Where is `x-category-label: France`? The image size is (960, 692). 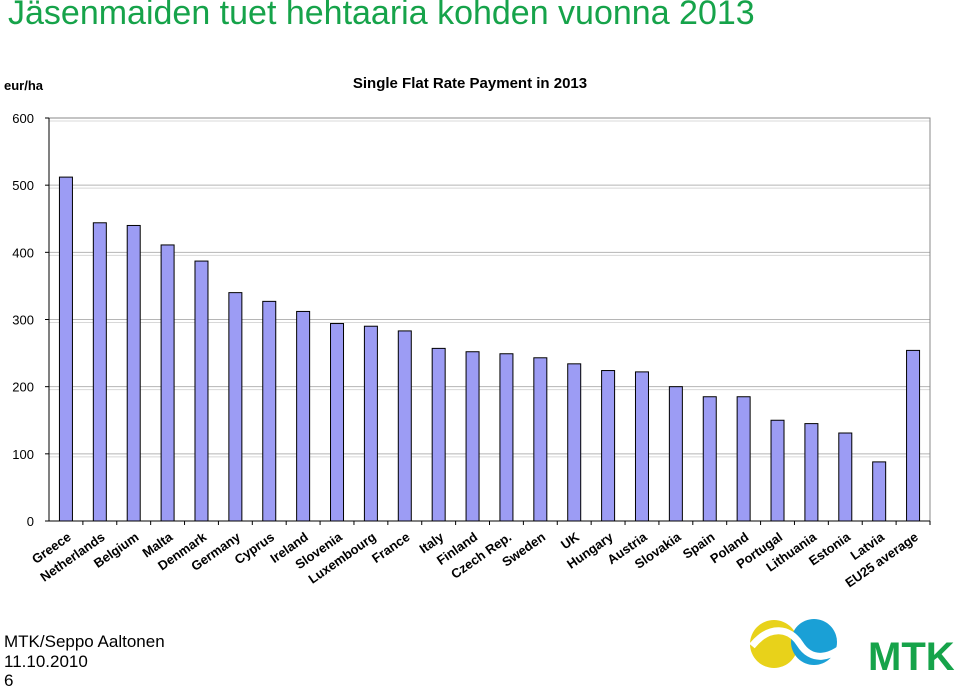
x-category-label: France is located at coordinates (391, 547).